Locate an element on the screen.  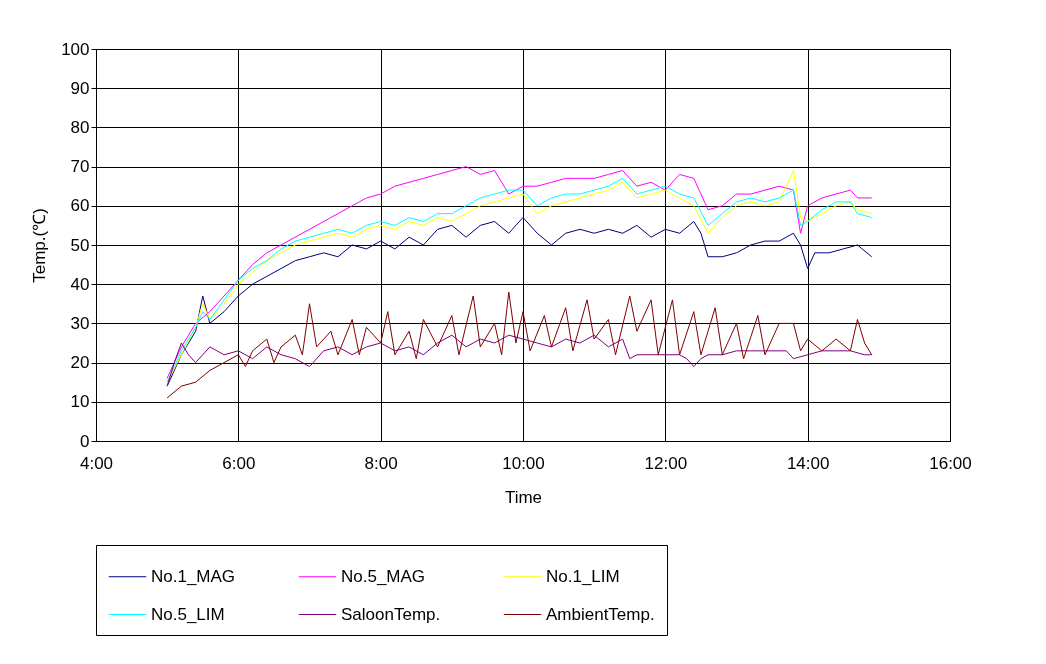
x-tick-label: 4:00 is located at coordinates (96, 463).